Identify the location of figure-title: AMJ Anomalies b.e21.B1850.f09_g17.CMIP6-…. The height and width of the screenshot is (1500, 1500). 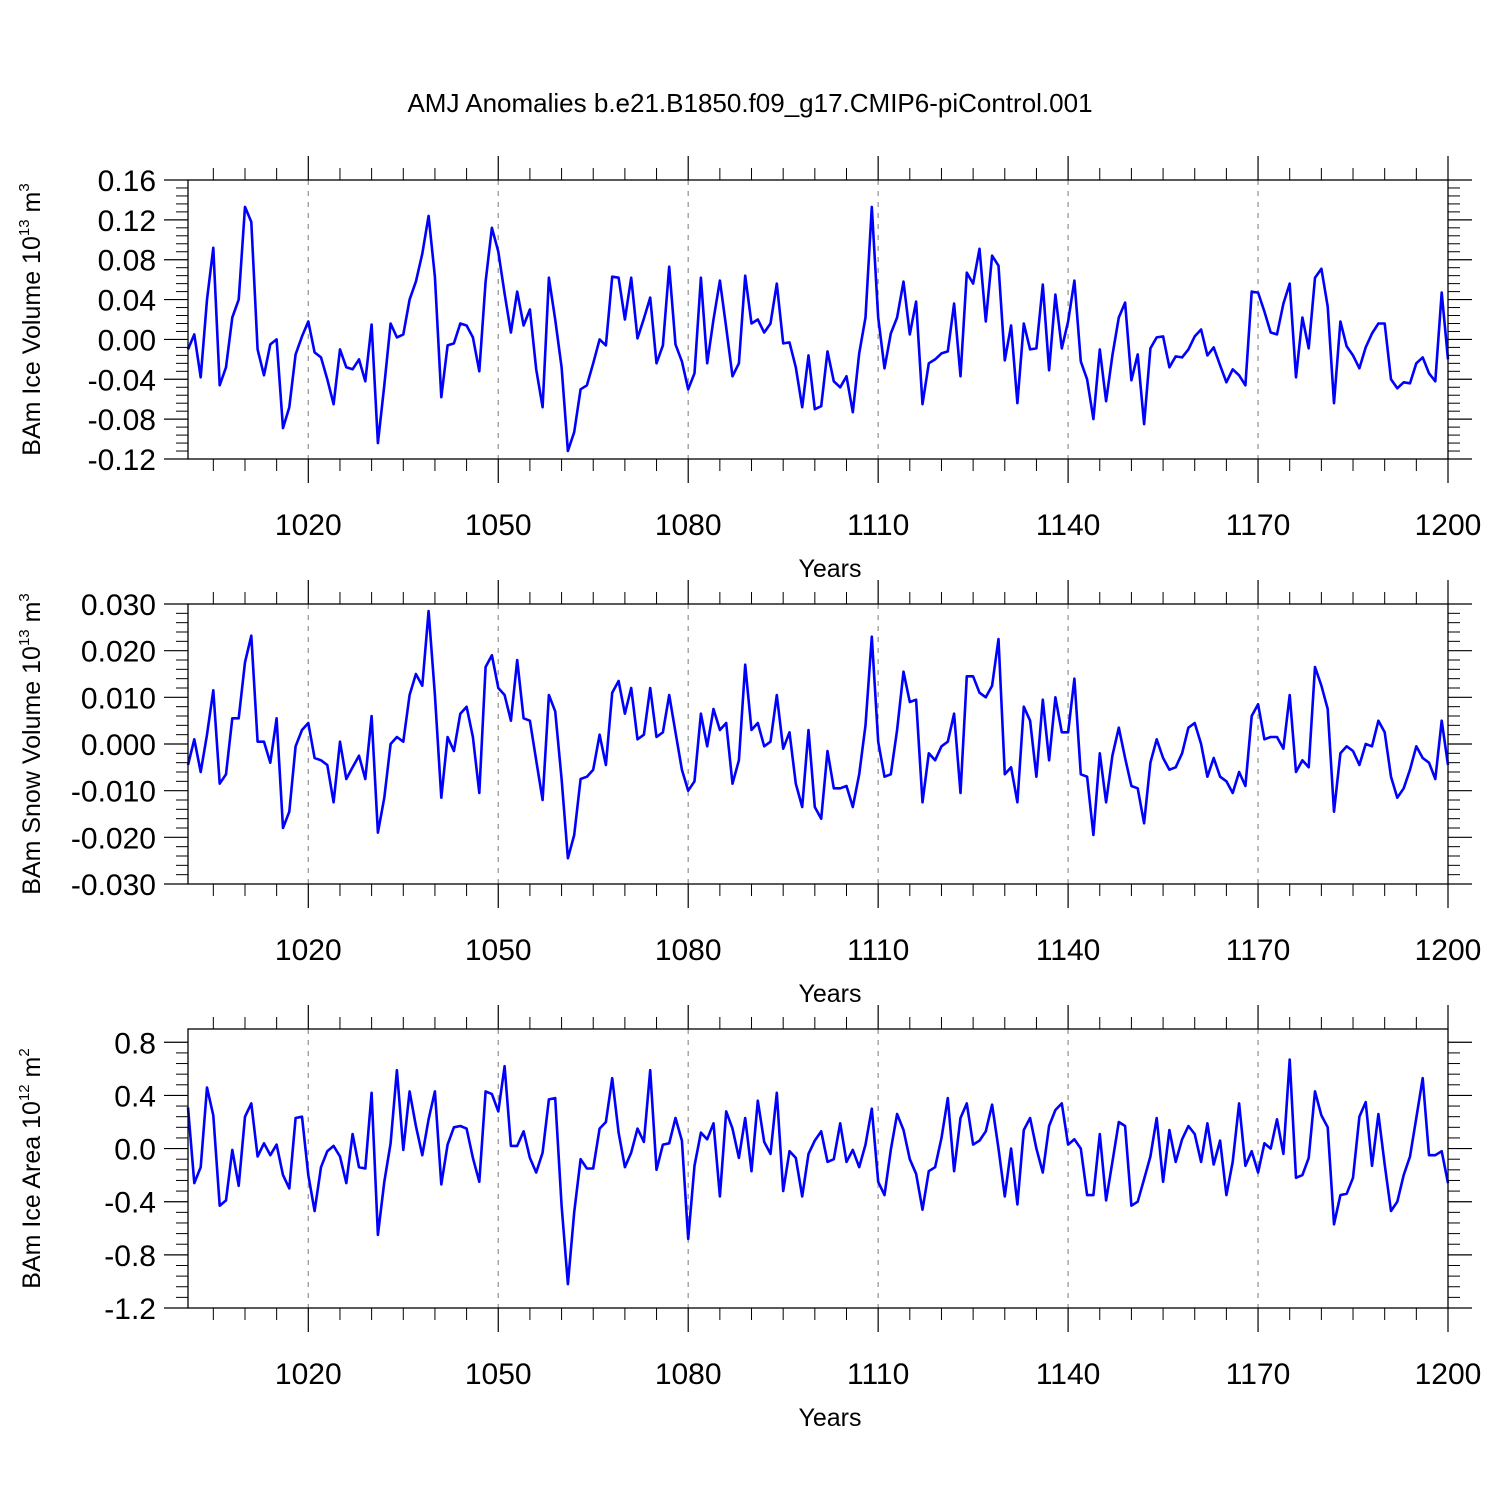
(750, 103).